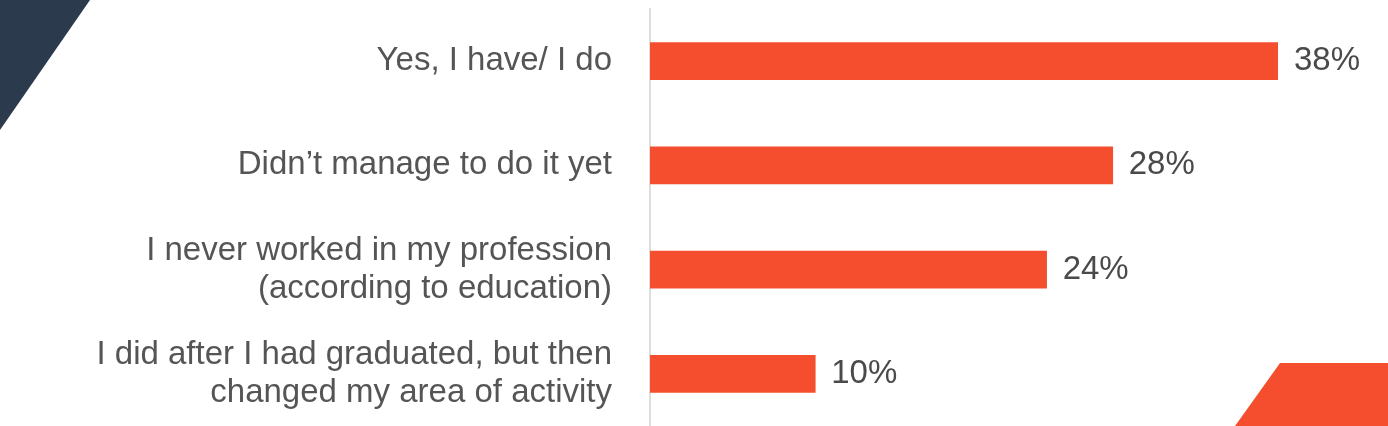 Image resolution: width=1388 pixels, height=426 pixels. I want to click on data-label: 38%, so click(1327, 59).